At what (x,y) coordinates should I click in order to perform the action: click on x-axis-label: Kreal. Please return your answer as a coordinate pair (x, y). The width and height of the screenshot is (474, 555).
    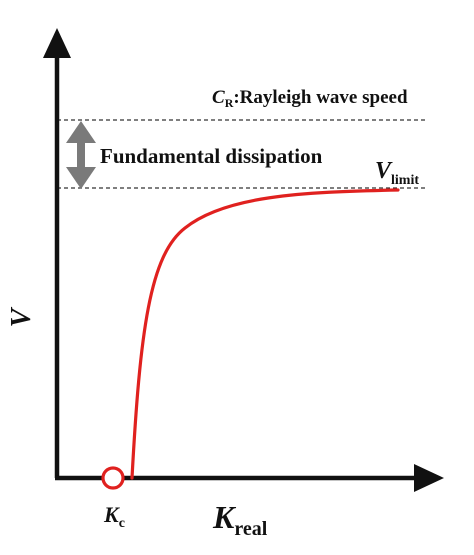
    Looking at the image, I should click on (240, 519).